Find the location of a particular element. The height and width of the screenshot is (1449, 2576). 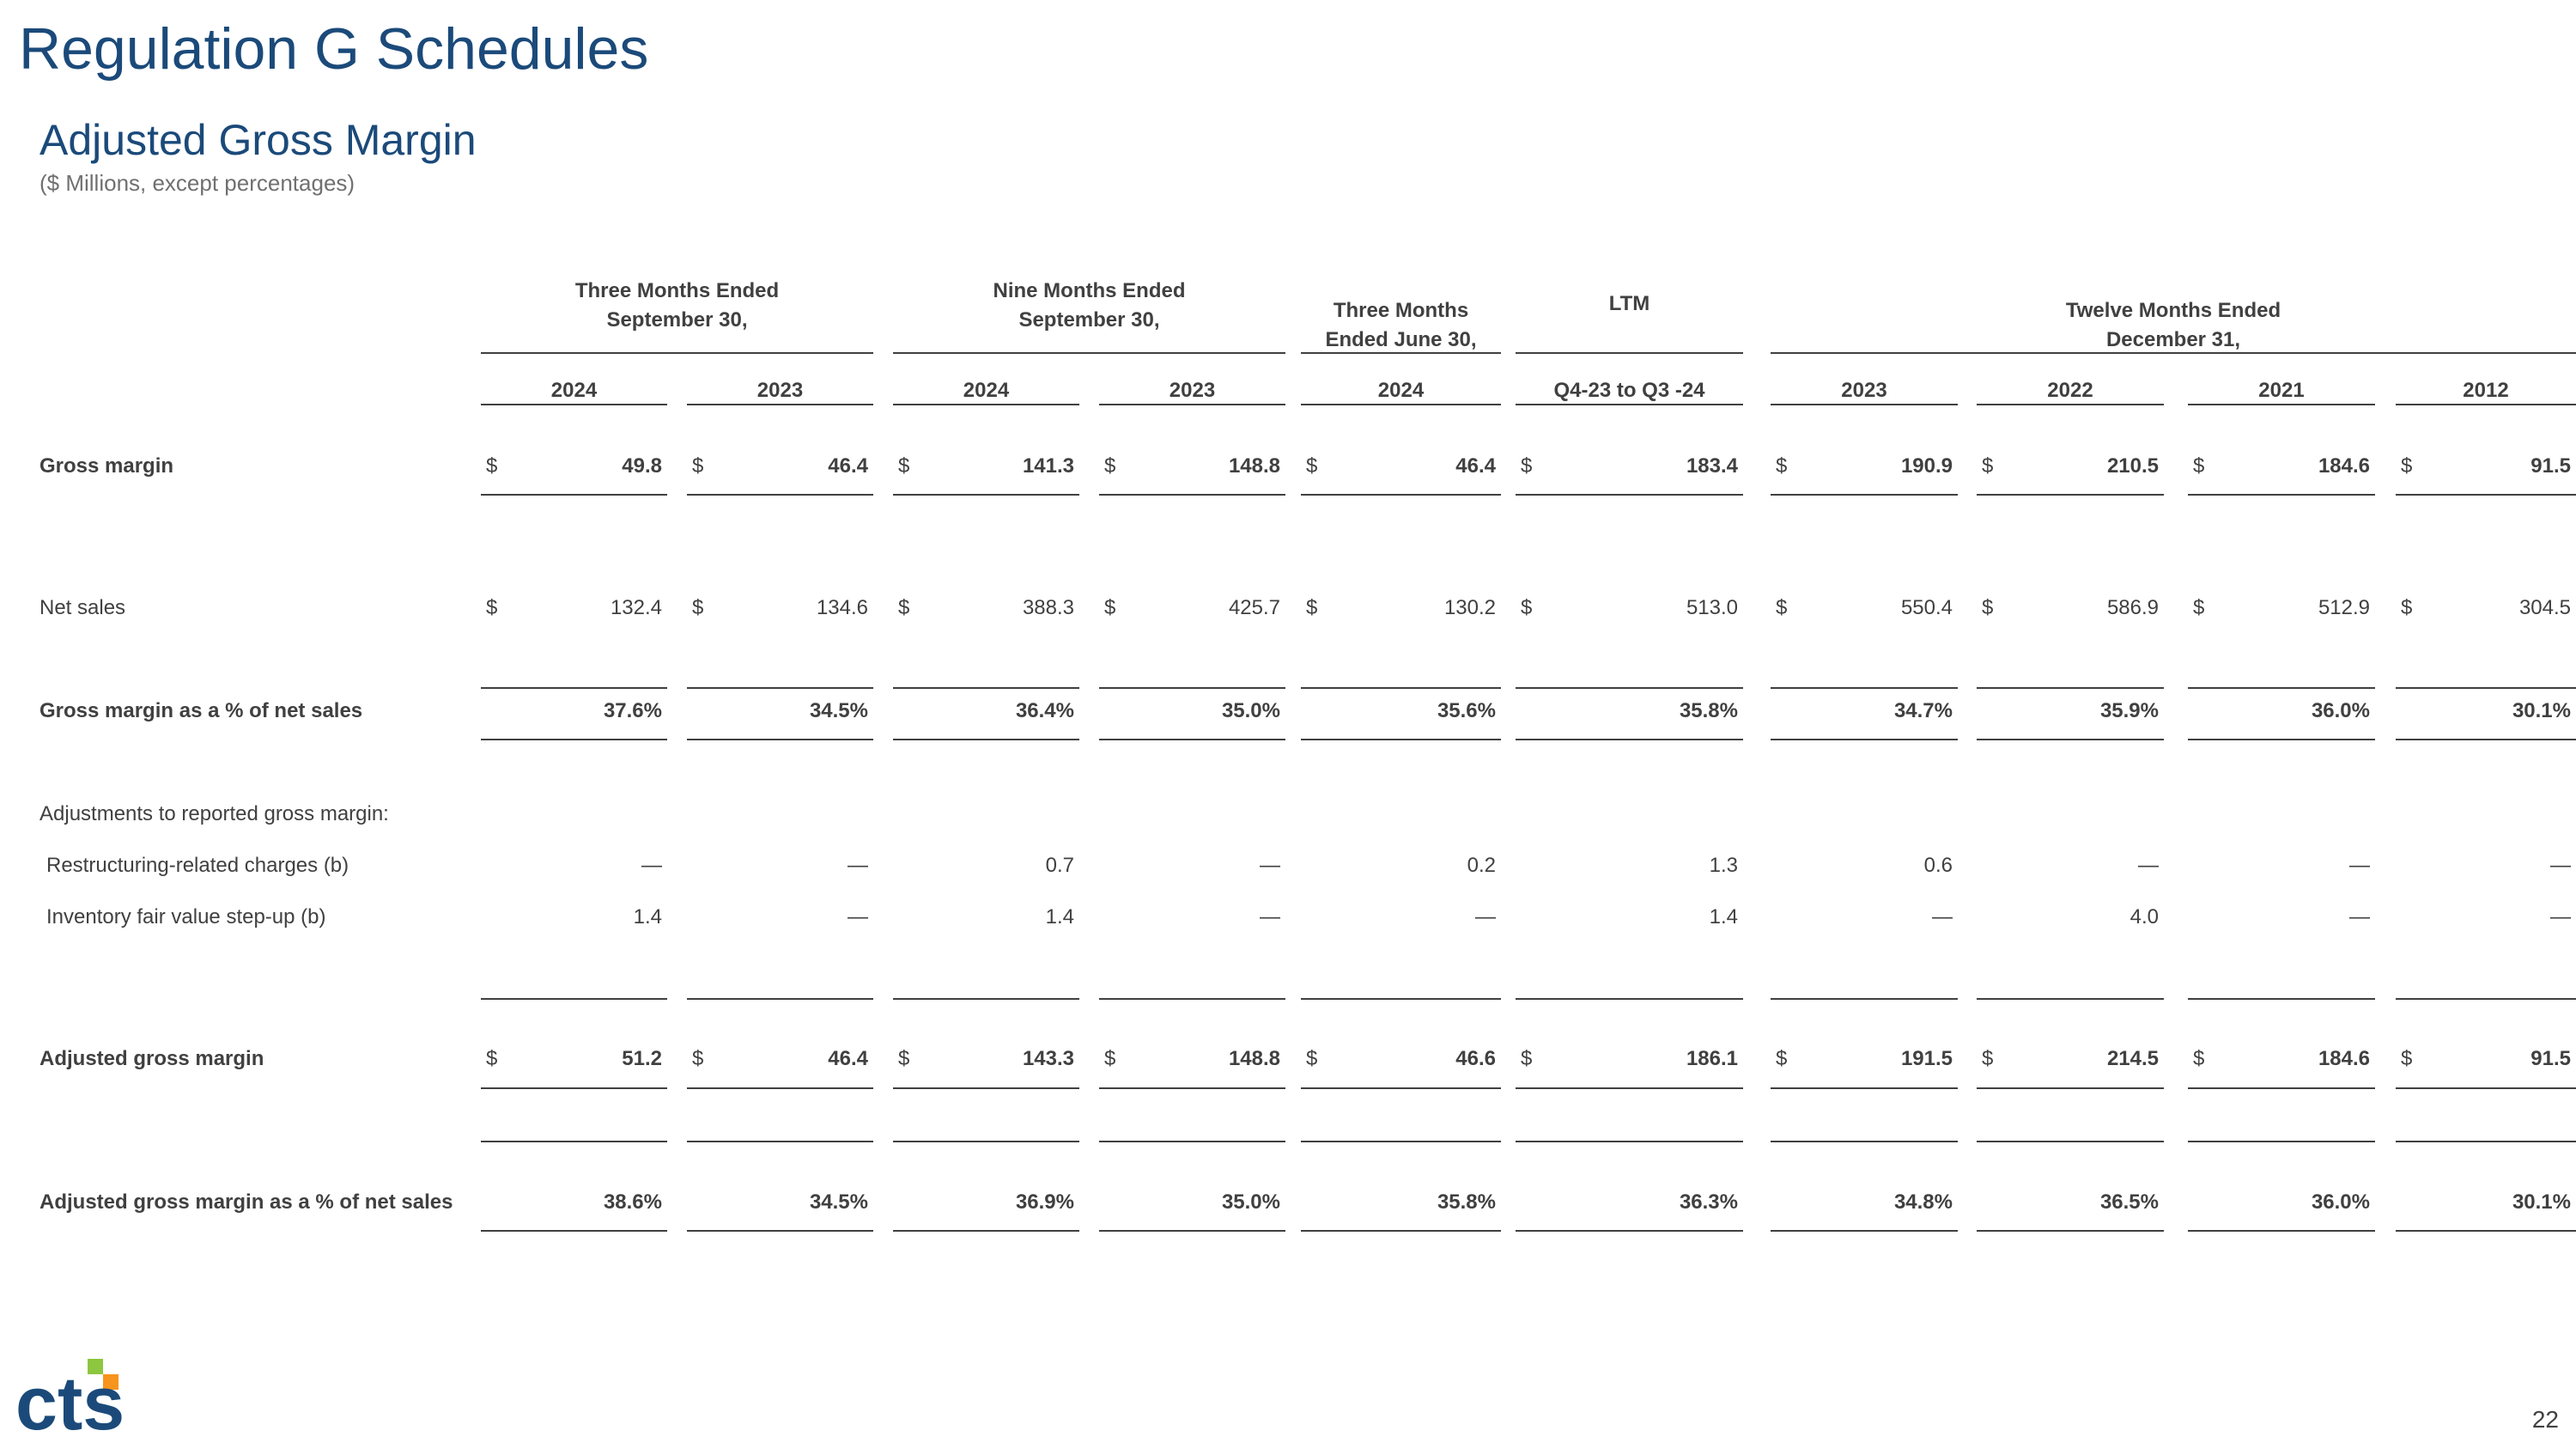

table-cell: 148.8 is located at coordinates (1254, 1058).